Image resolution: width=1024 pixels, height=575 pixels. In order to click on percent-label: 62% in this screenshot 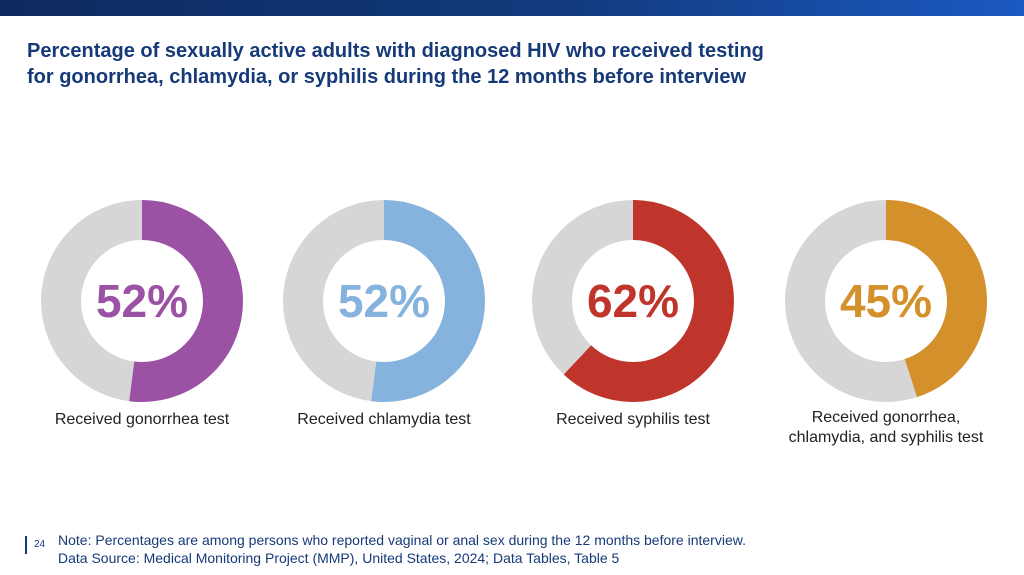, I will do `click(633, 301)`.